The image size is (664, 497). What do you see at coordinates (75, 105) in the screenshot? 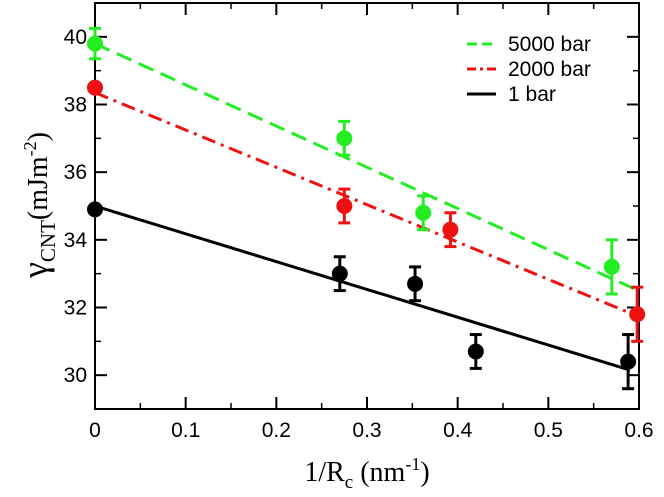
I see `y-tick-label: 38` at bounding box center [75, 105].